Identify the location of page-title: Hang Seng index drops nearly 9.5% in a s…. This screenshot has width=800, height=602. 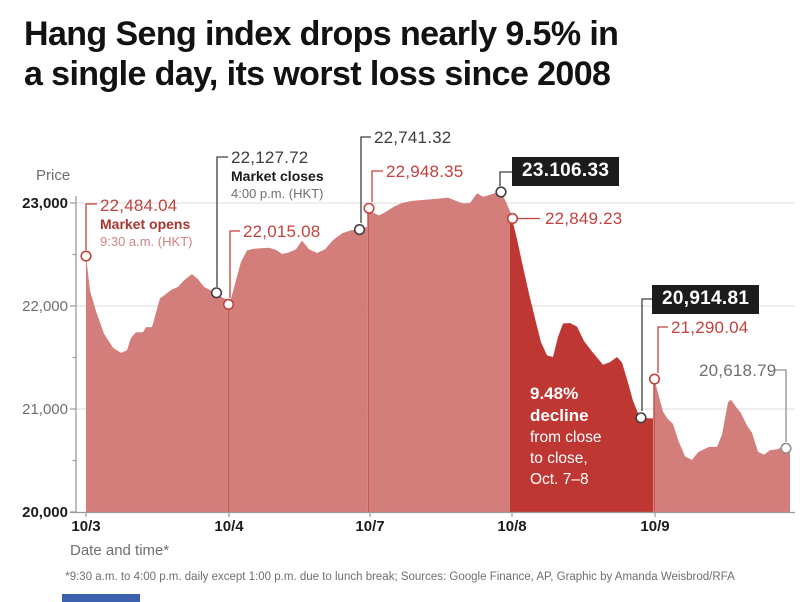
(400, 54).